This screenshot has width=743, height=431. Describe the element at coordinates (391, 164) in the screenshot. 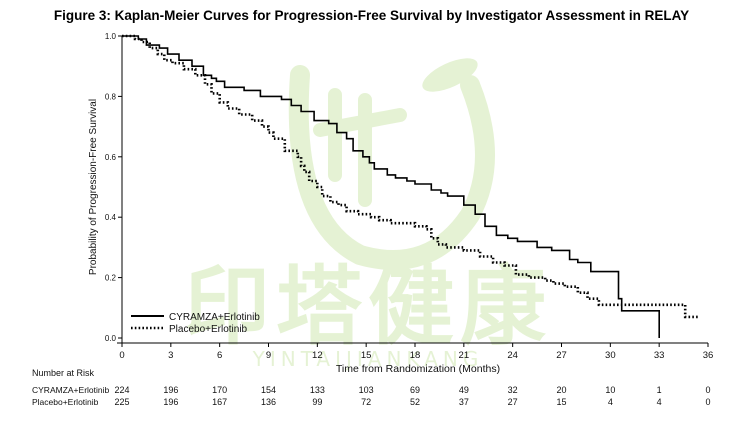

I see `watermark-logo-icon` at that location.